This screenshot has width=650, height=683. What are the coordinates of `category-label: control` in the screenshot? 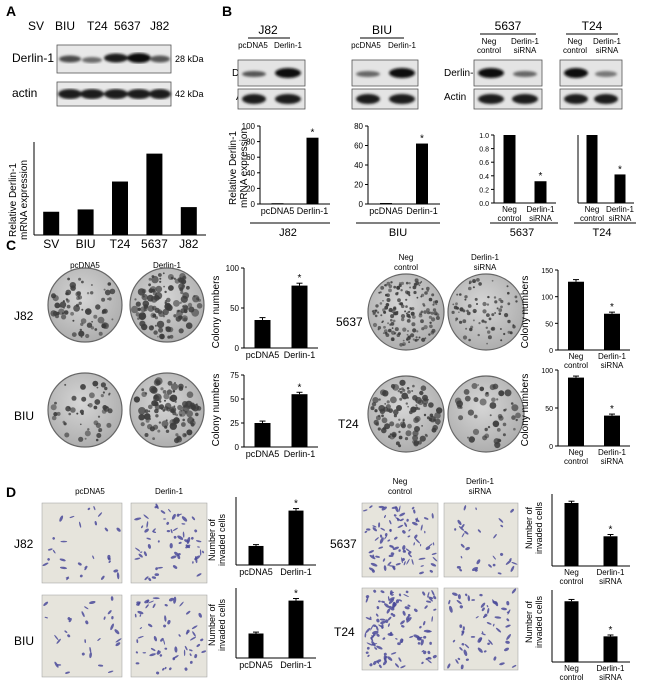 It's located at (592, 218).